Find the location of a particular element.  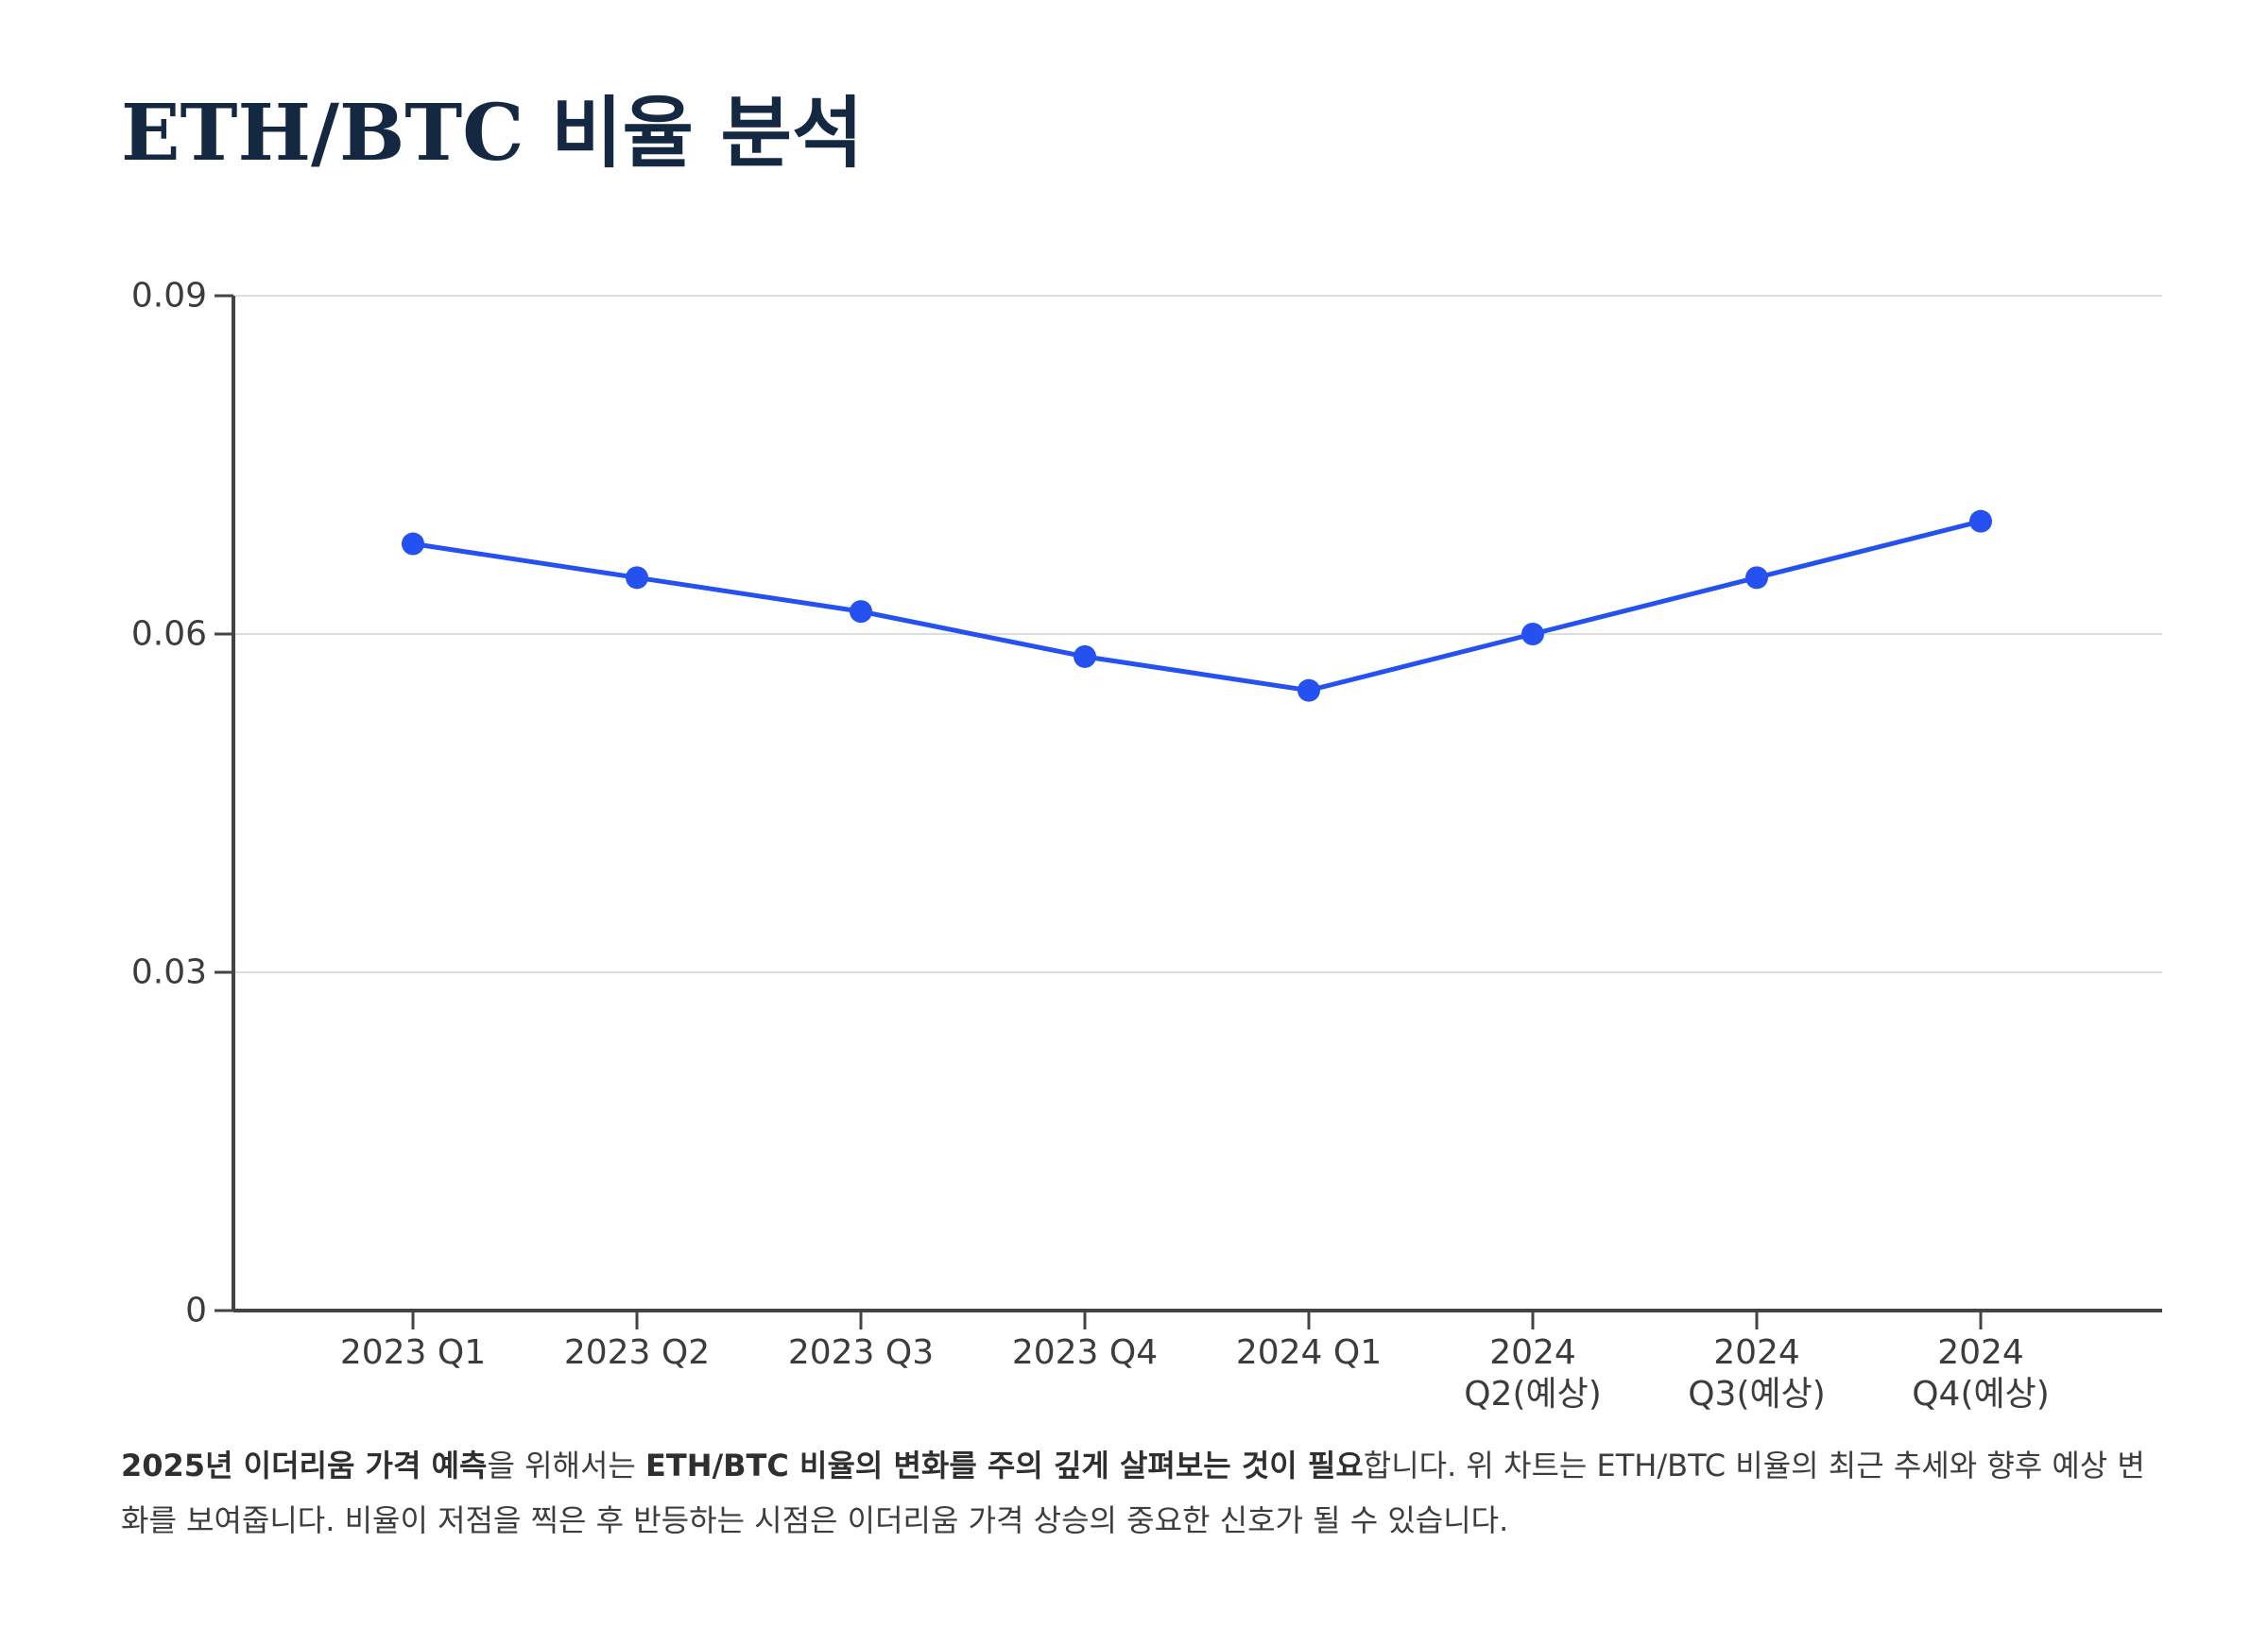

y-tick-label: 0.06 is located at coordinates (169, 634).